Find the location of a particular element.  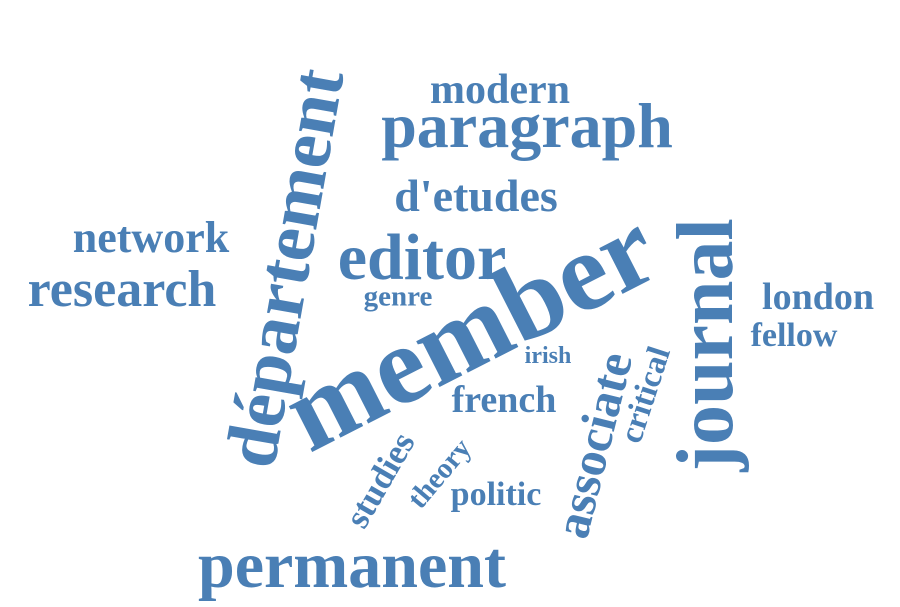

word-editor: editor is located at coordinates (422, 257).